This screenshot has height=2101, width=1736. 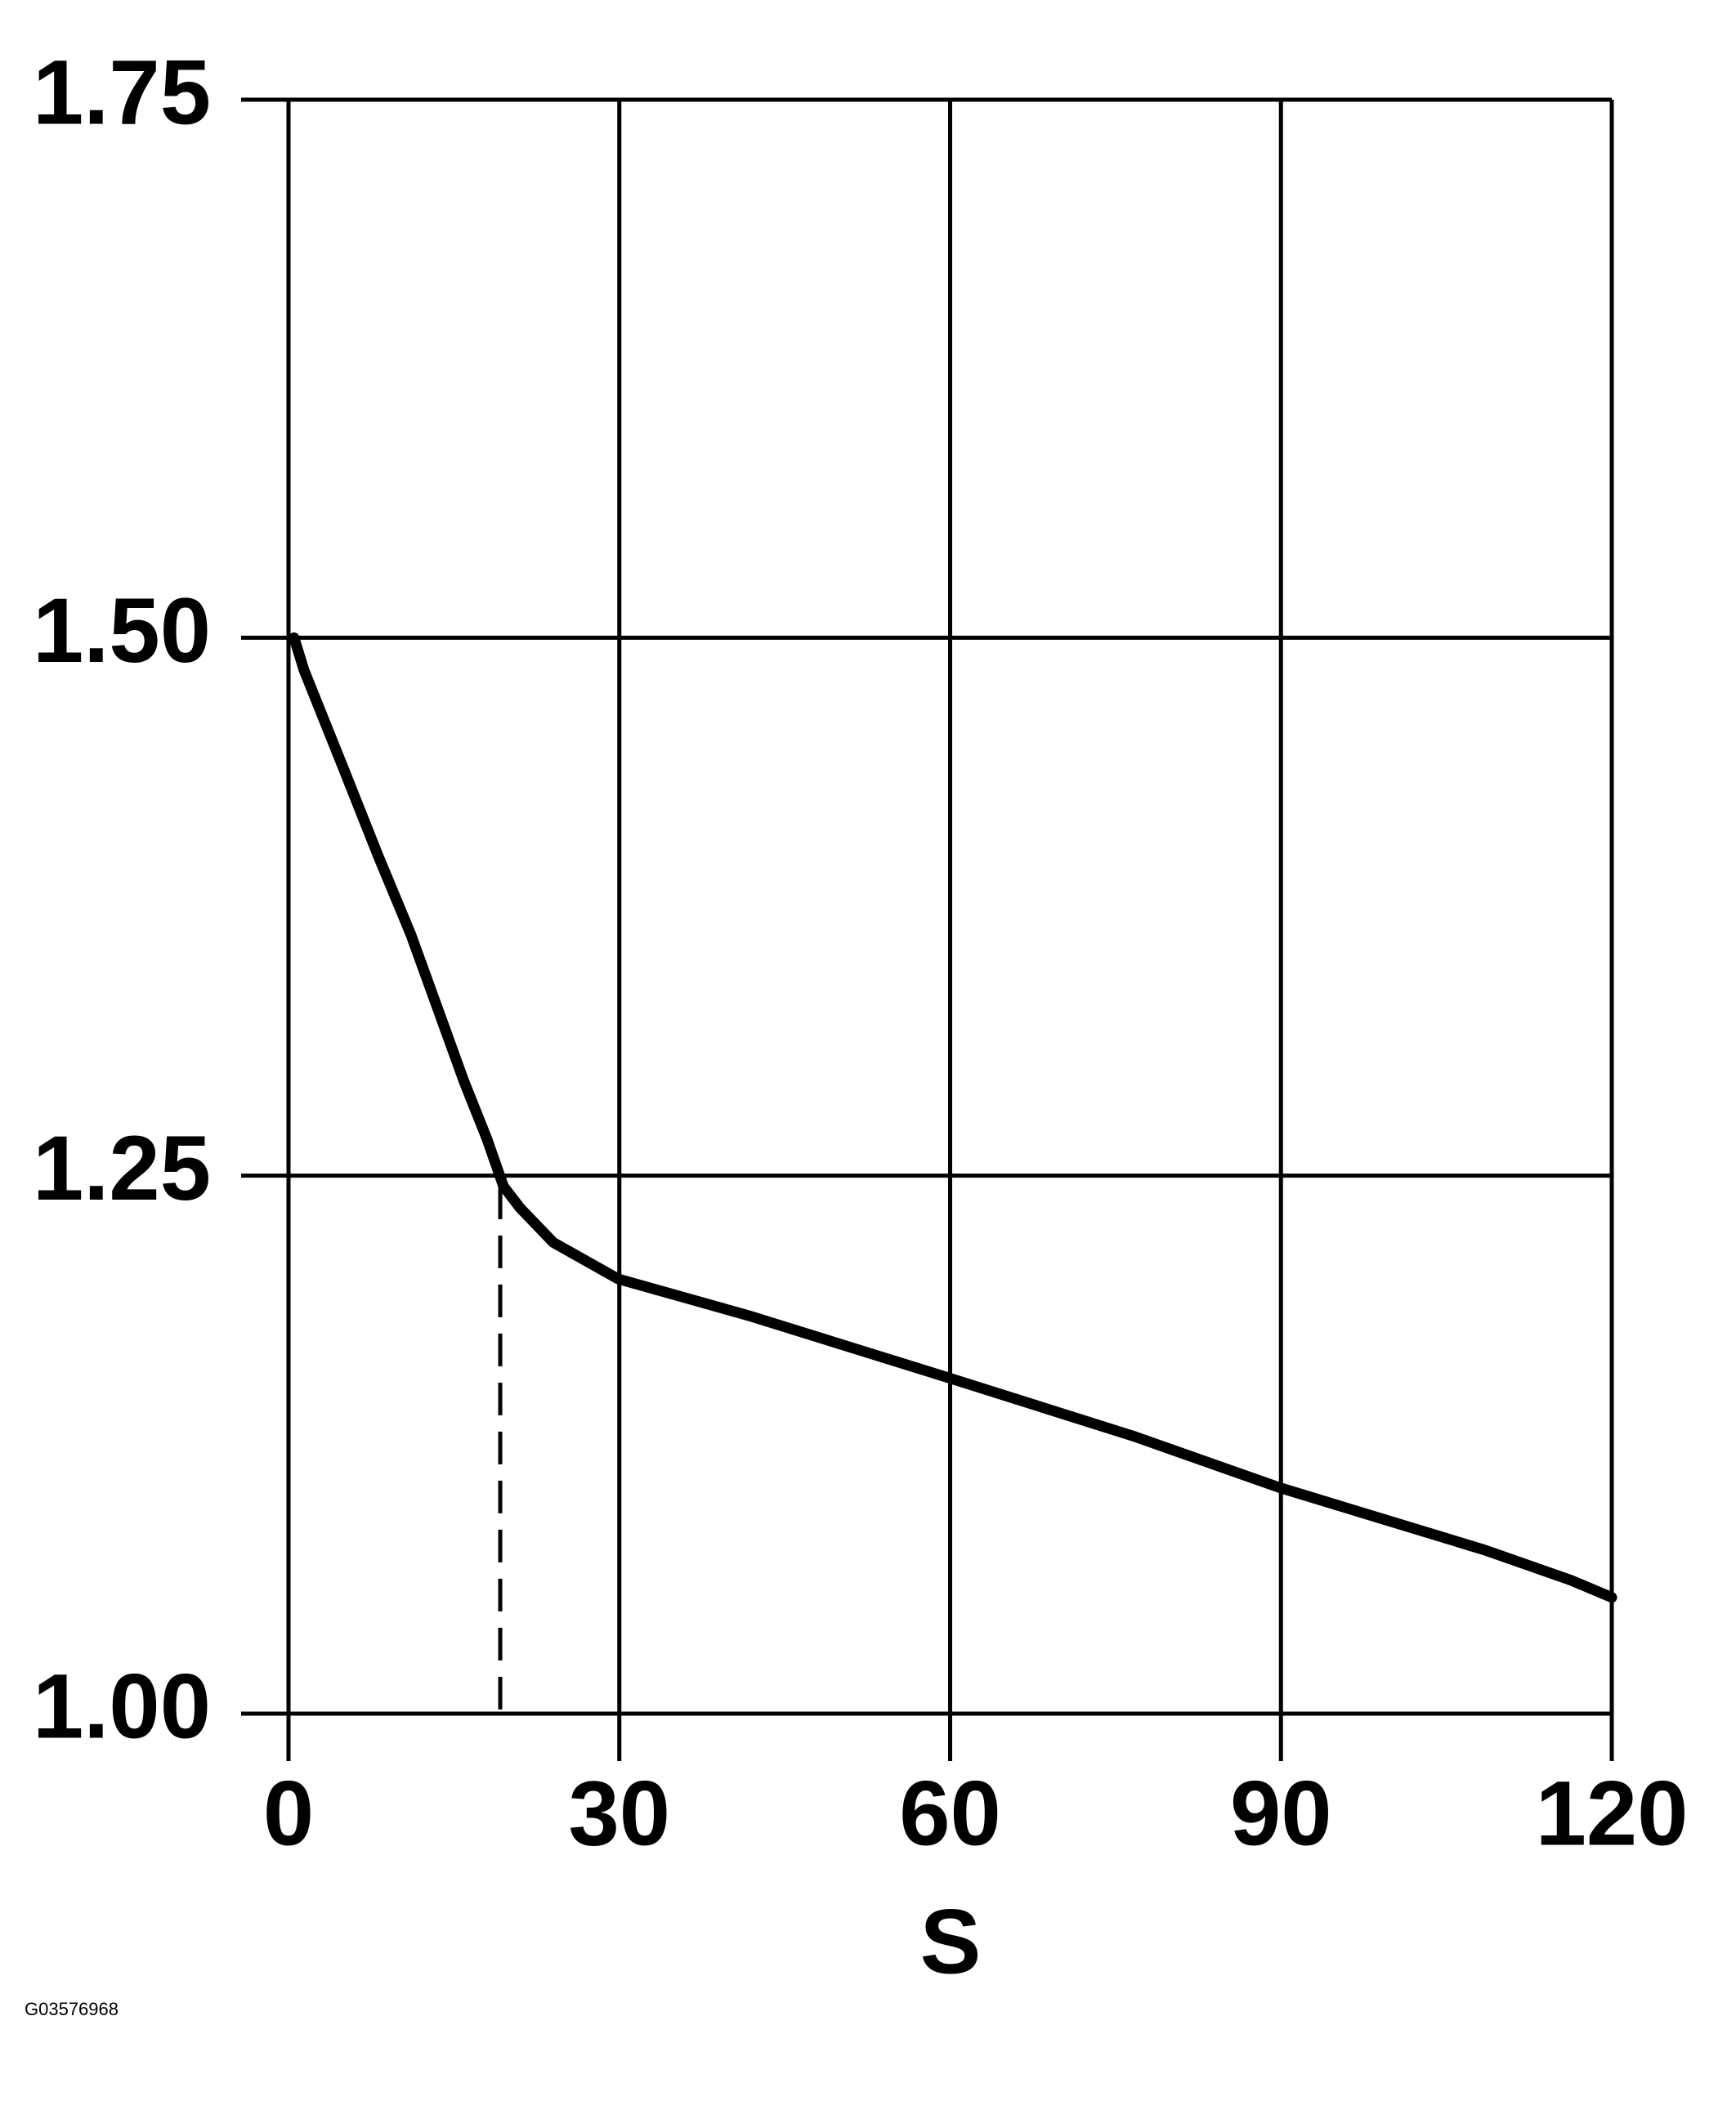 What do you see at coordinates (619, 1814) in the screenshot?
I see `x-tick-label: 30` at bounding box center [619, 1814].